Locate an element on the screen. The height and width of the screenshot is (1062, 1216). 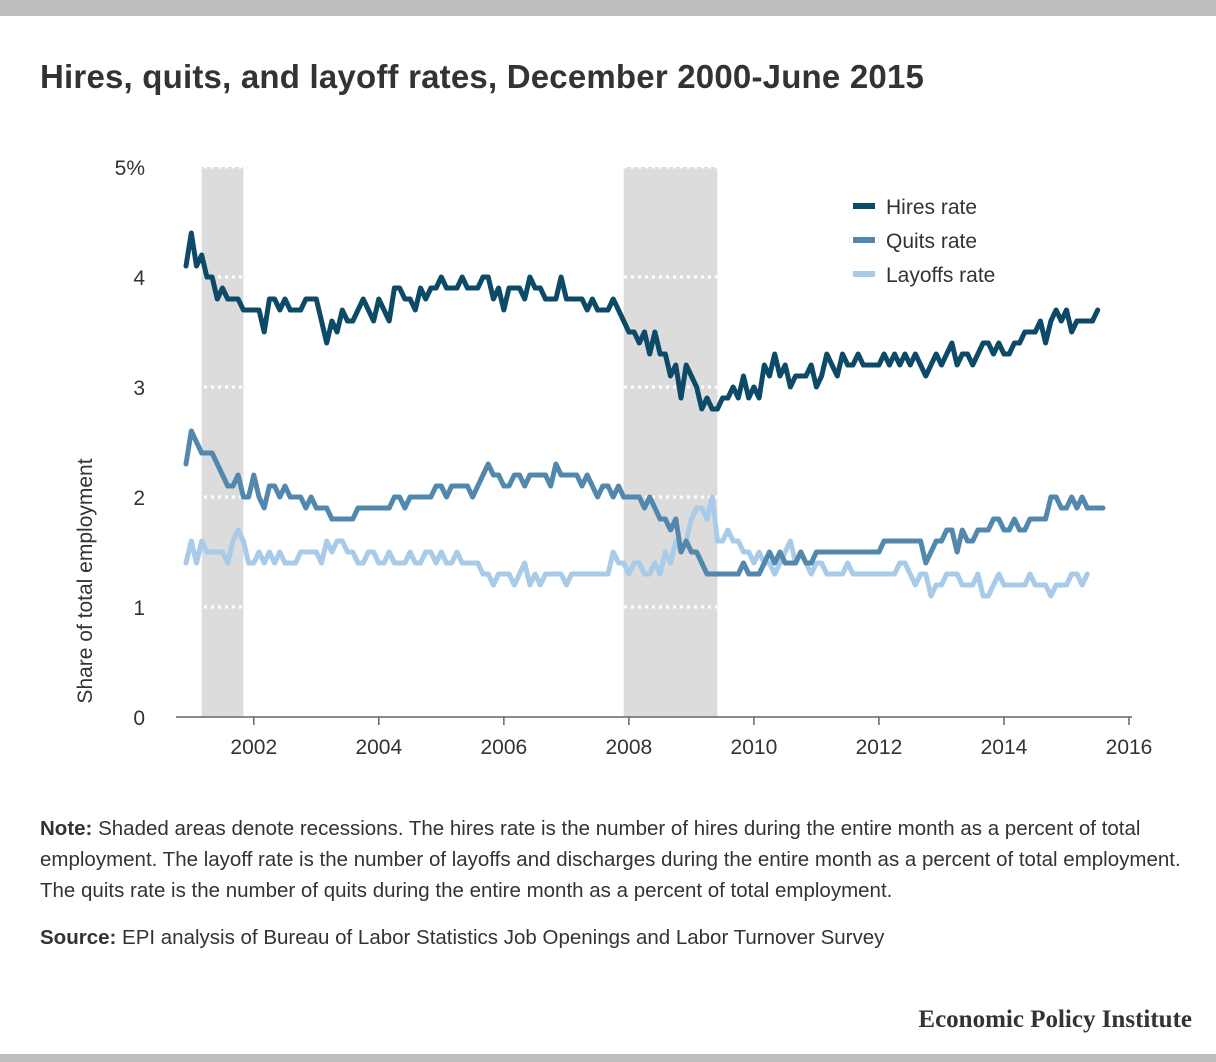
brand-logo: Economic Policy Institute is located at coordinates (1055, 1019).